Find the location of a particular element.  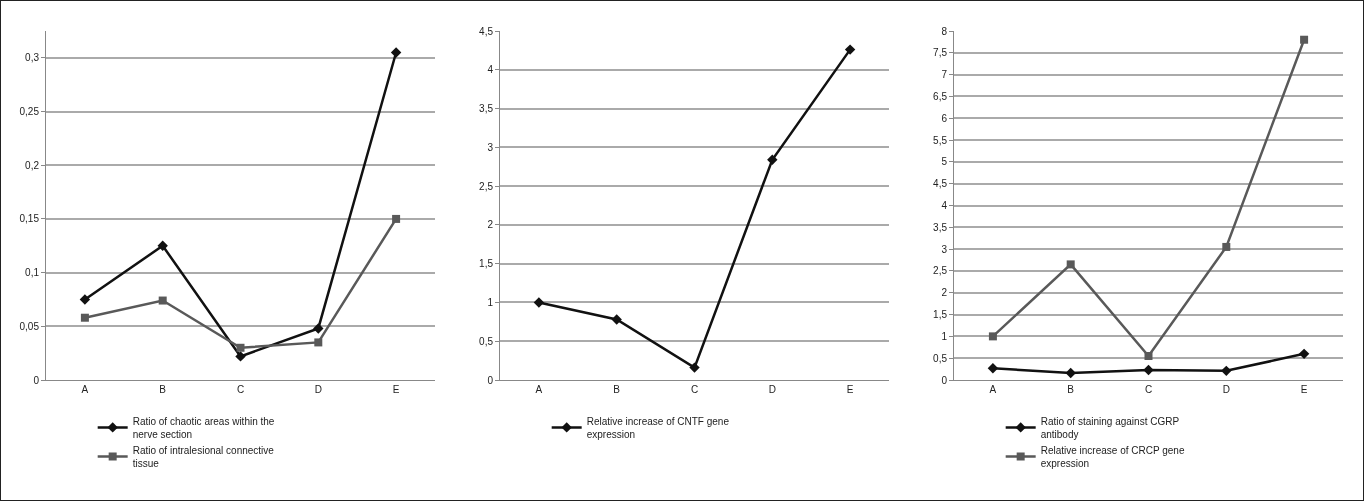

y-tick-label: 0,25 is located at coordinates (29, 112).